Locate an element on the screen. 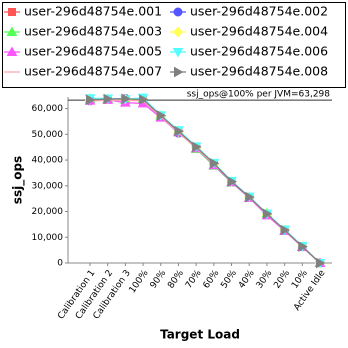 The height and width of the screenshot is (348, 348). legend-label: user-296d48754e.004 is located at coordinates (259, 31).